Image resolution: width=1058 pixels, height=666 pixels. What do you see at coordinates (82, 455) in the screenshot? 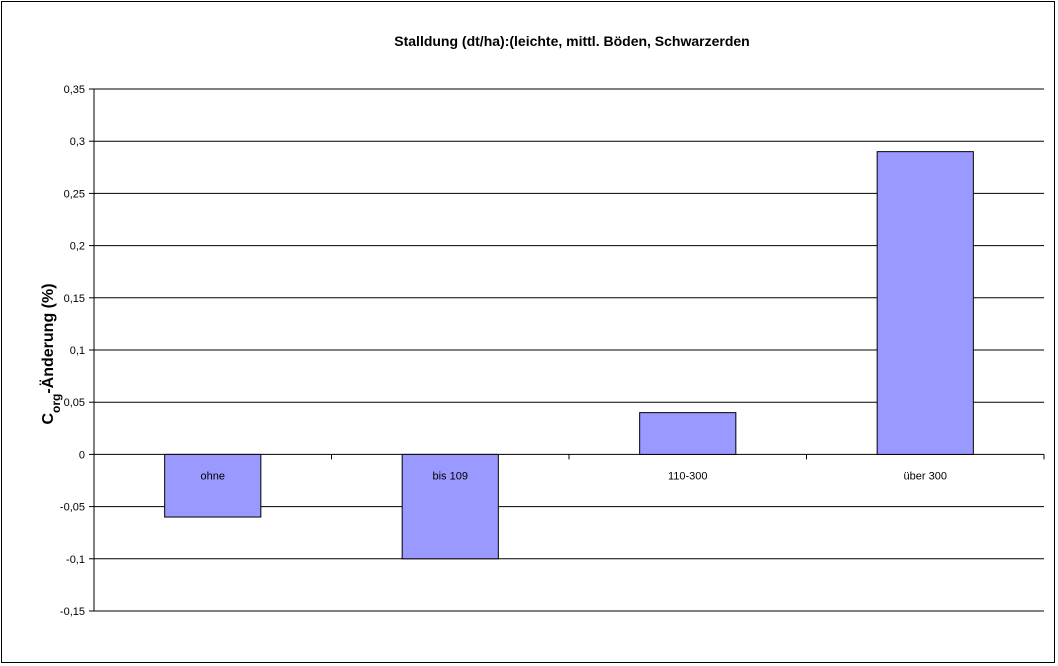
I see `y-tick-label: 0` at bounding box center [82, 455].